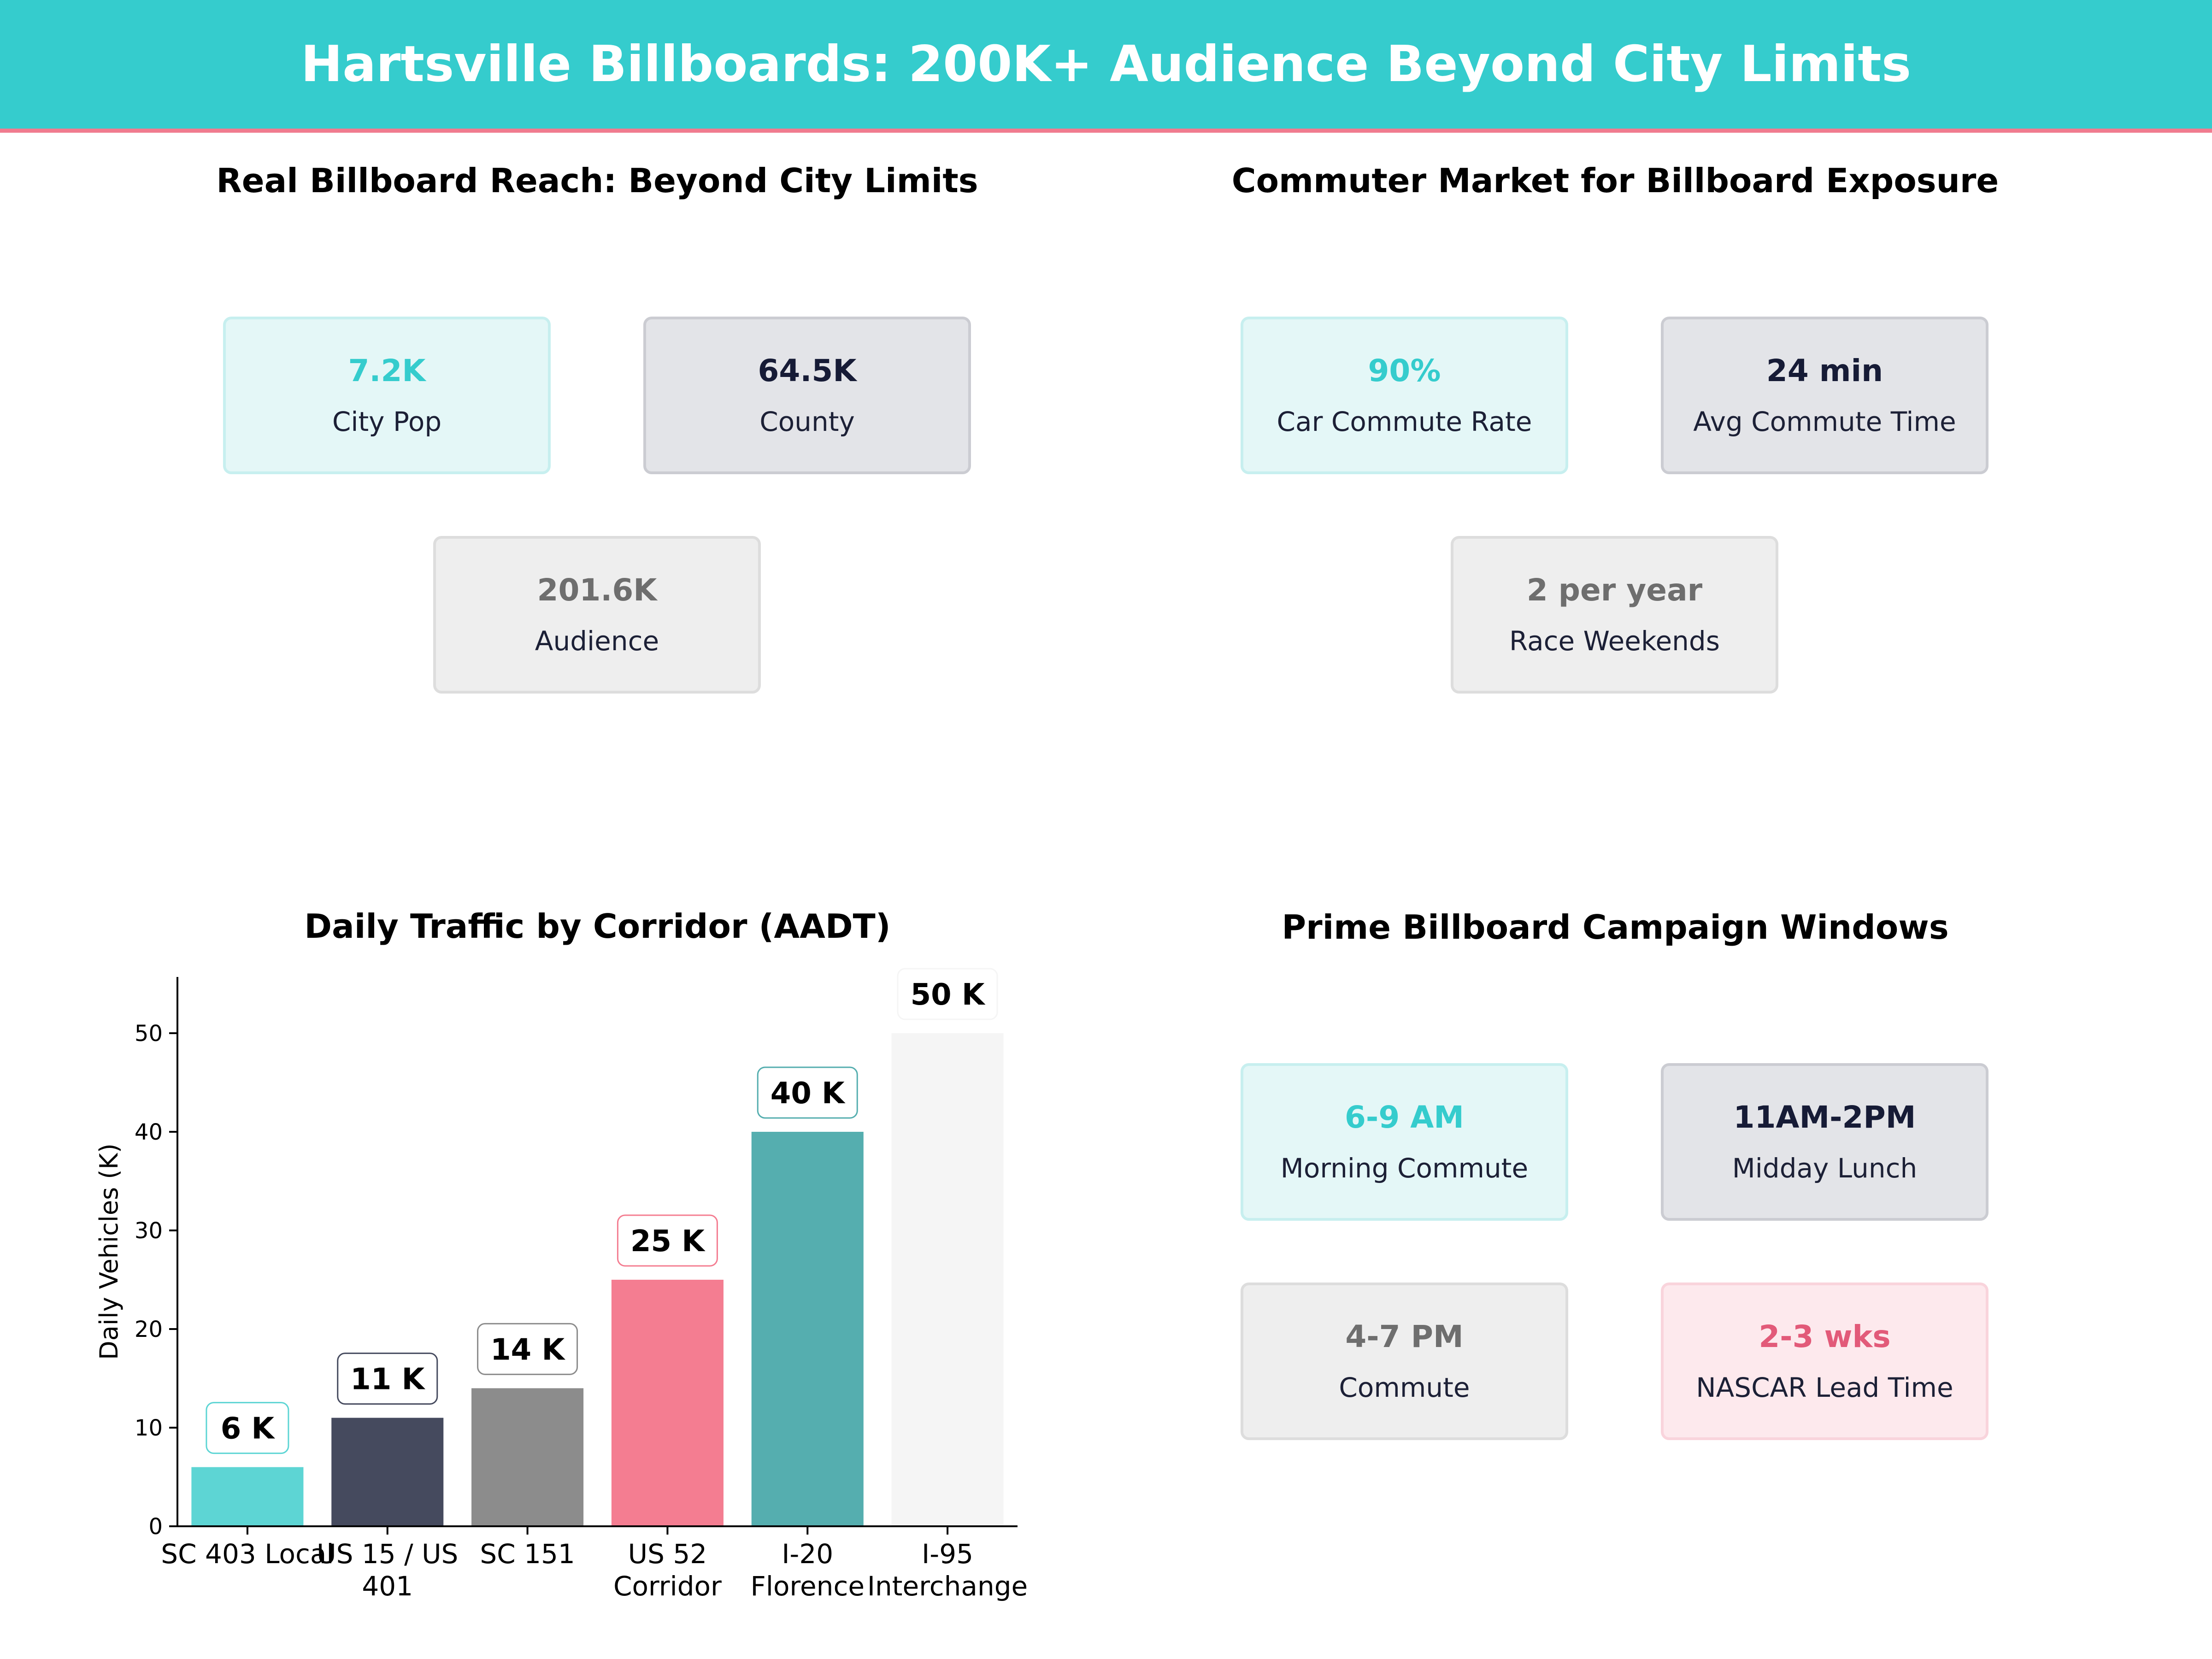  What do you see at coordinates (1615, 180) in the screenshot?
I see `commuter-panel-title: Commuter Market for Billboard Exposure` at bounding box center [1615, 180].